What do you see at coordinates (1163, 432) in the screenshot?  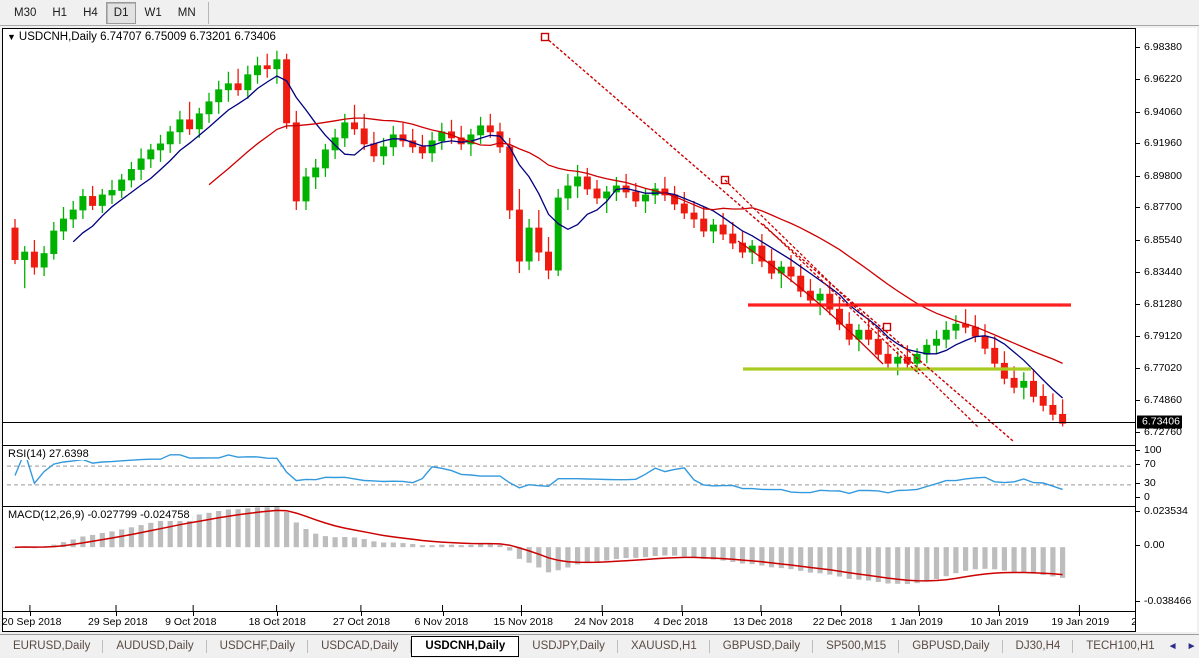 I see `price-tick-label: 6.72760` at bounding box center [1163, 432].